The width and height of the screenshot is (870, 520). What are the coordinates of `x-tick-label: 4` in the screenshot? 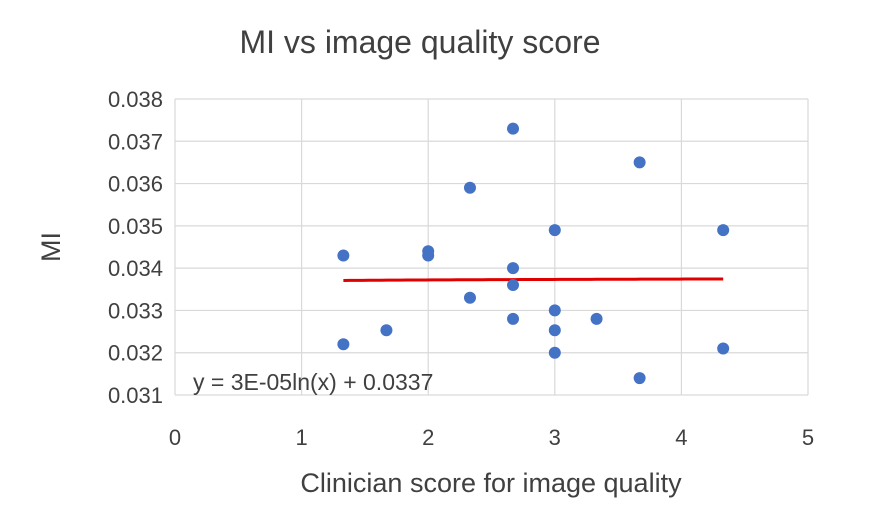 It's located at (681, 437).